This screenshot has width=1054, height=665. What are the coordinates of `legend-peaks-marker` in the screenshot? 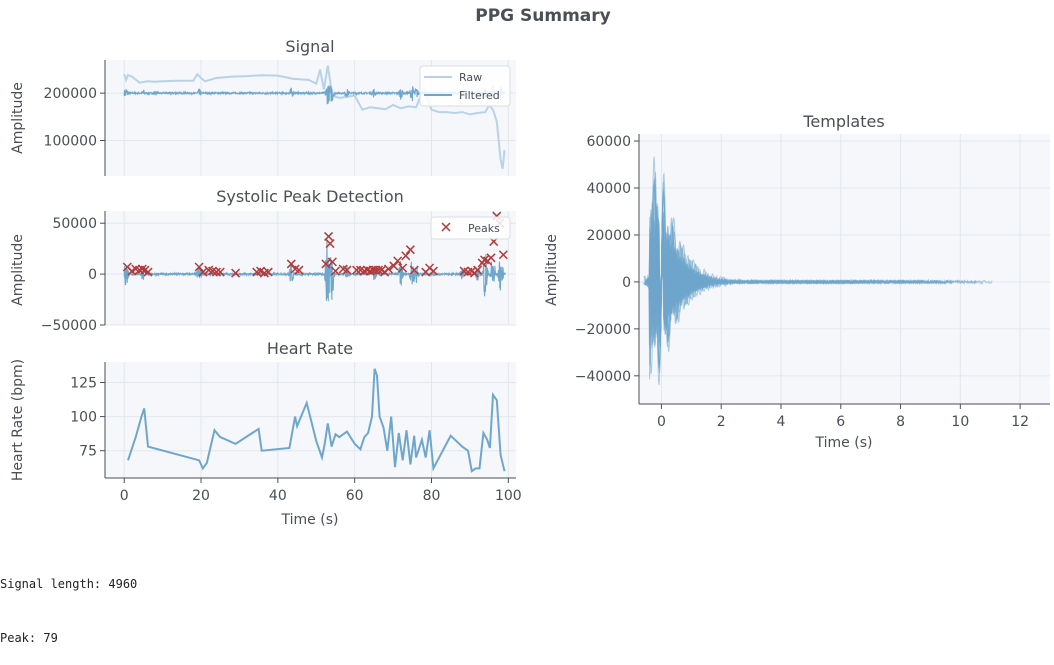 It's located at (446, 227).